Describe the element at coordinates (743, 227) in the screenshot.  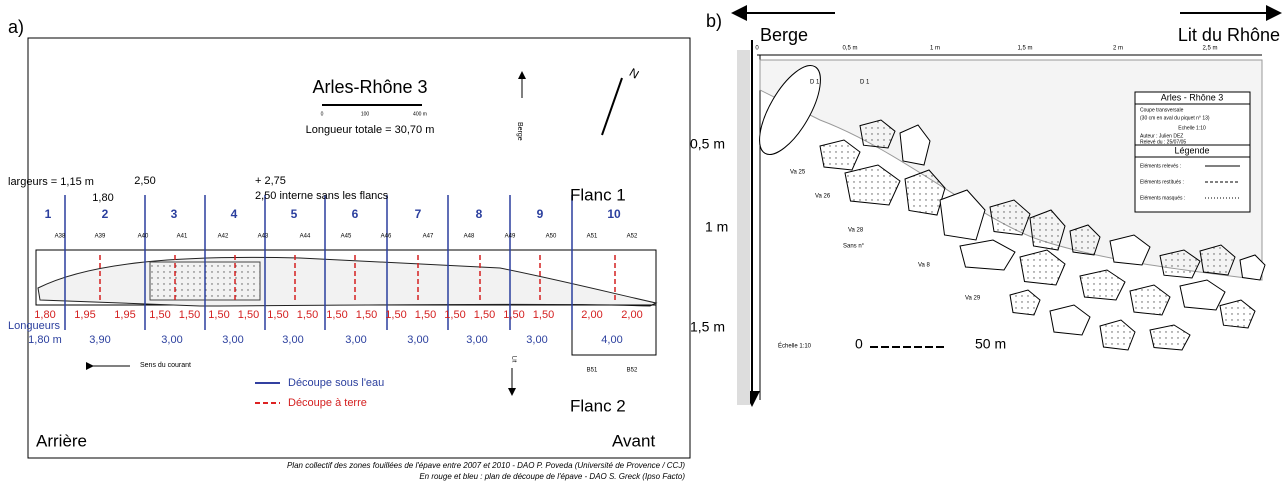
I see `ruler` at that location.